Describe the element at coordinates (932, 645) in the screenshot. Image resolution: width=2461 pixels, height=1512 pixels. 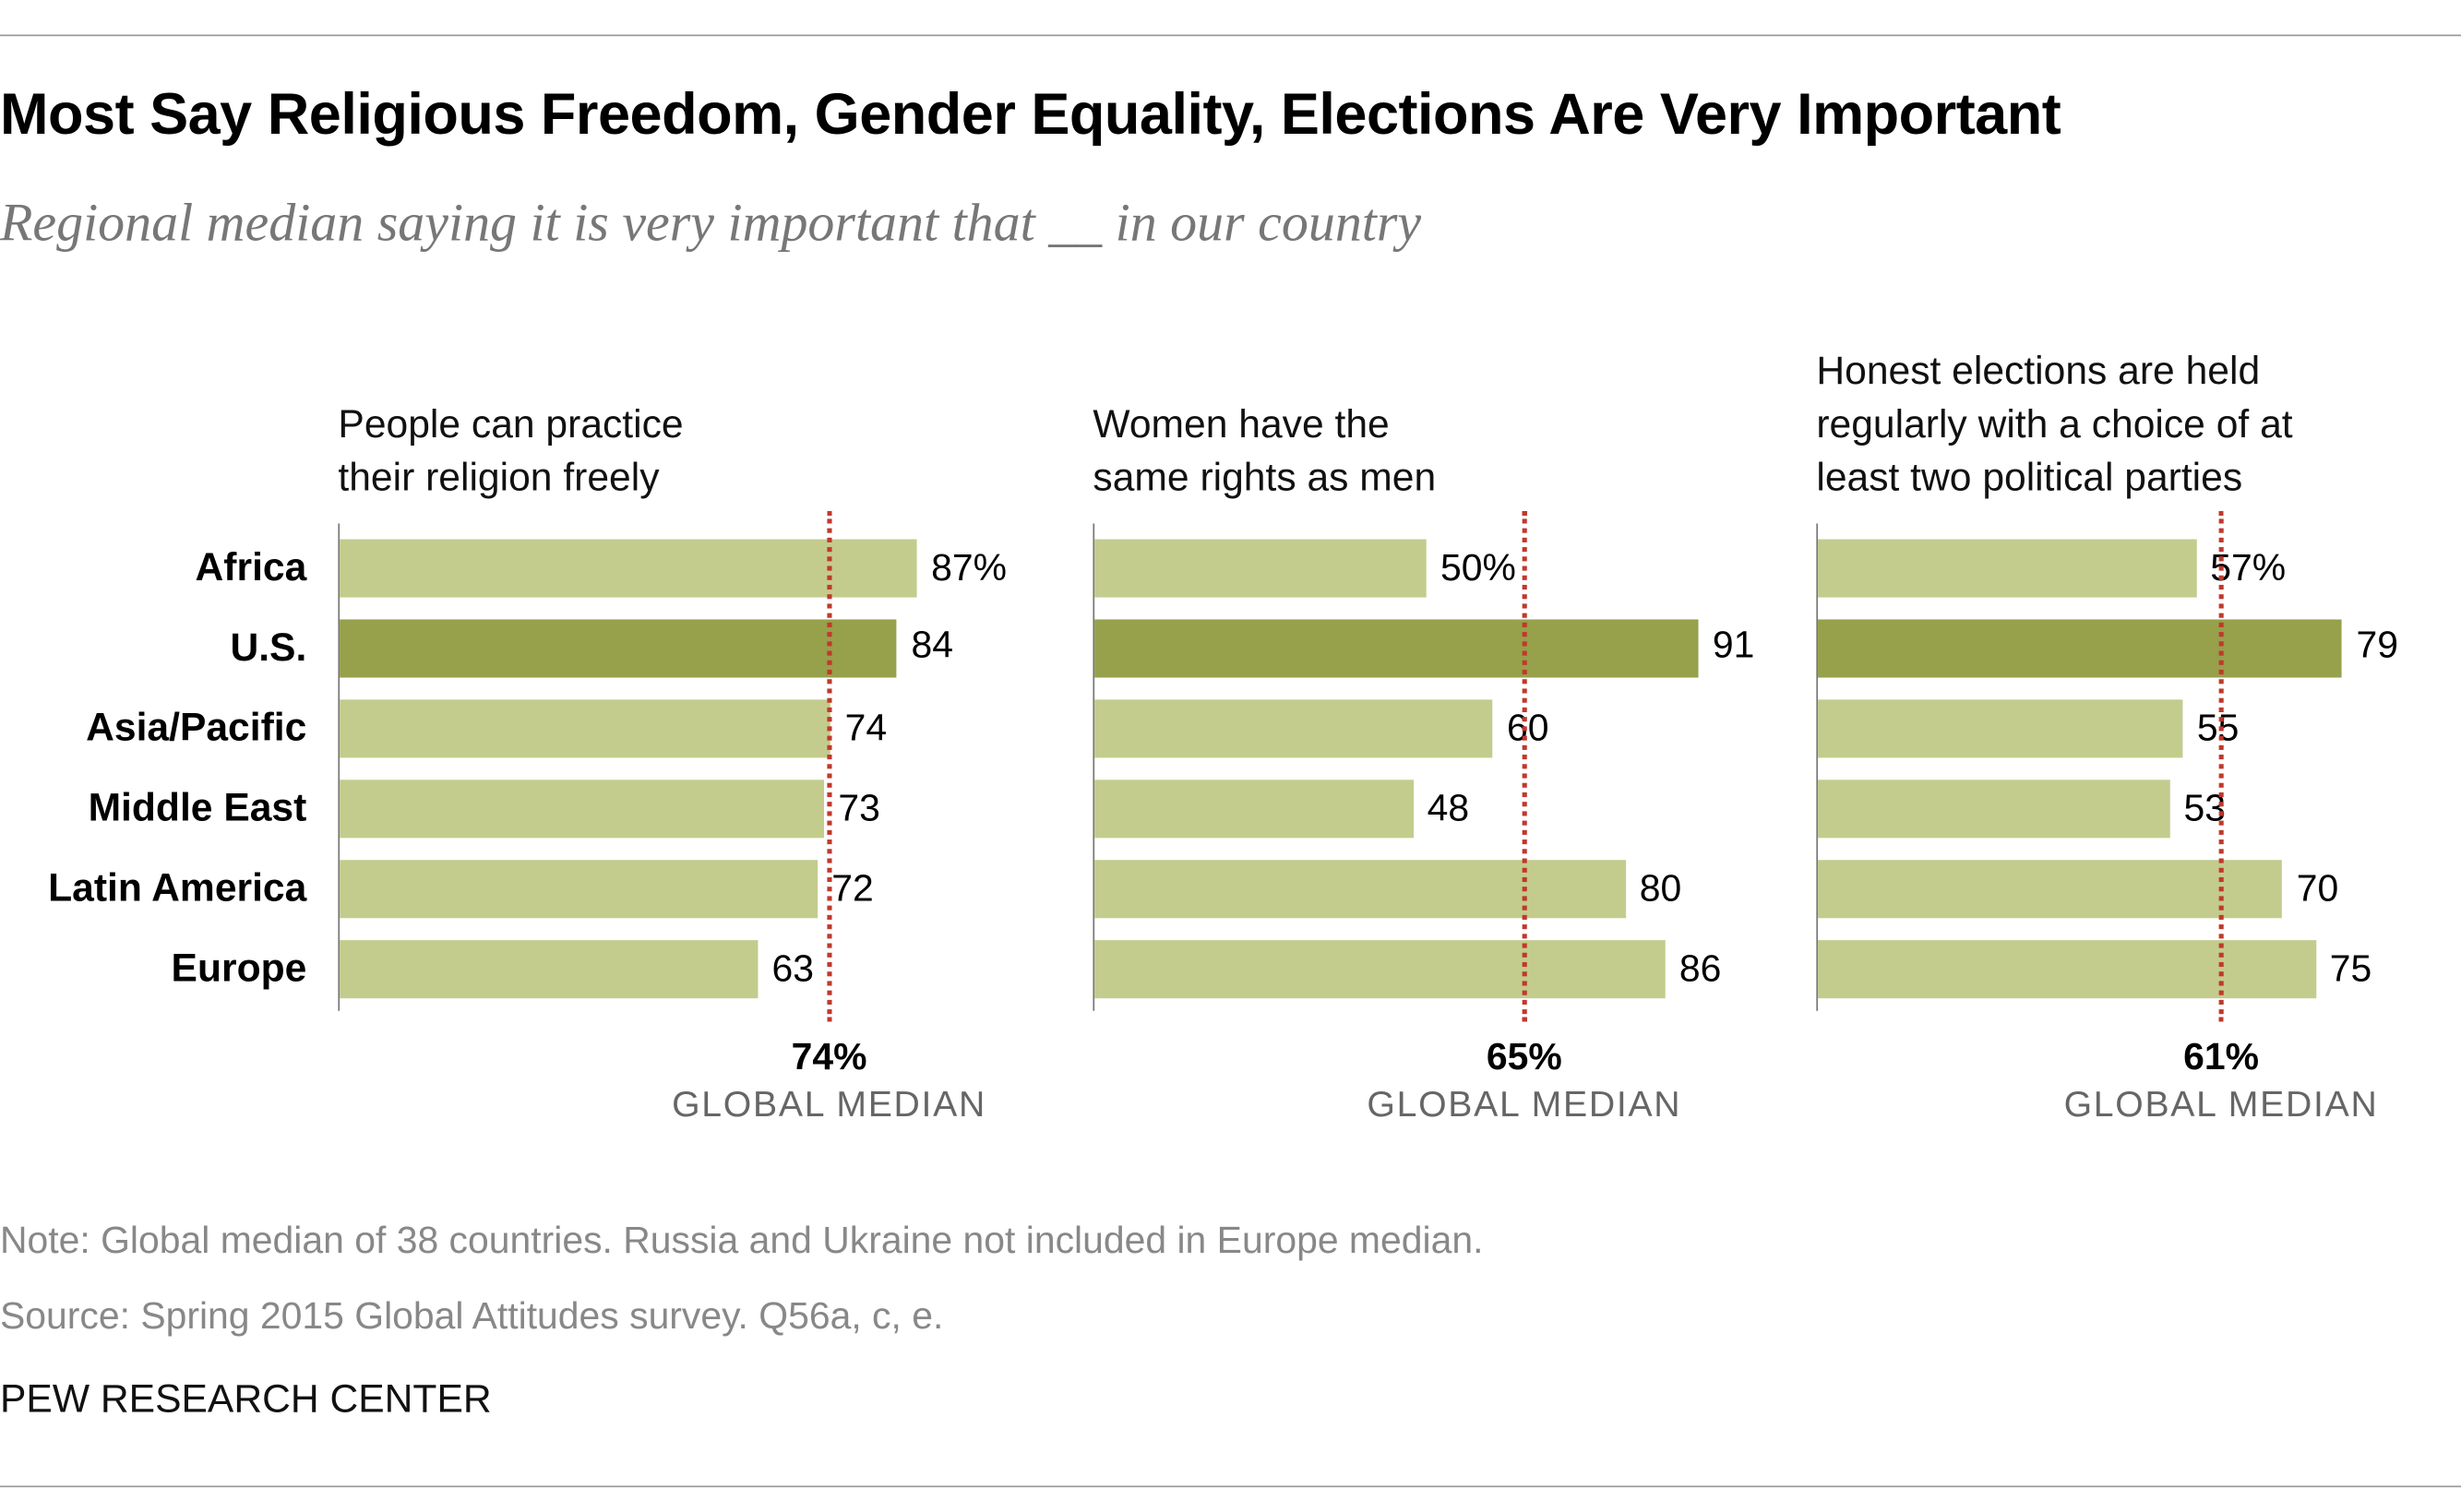
I see `value-label: 84` at that location.